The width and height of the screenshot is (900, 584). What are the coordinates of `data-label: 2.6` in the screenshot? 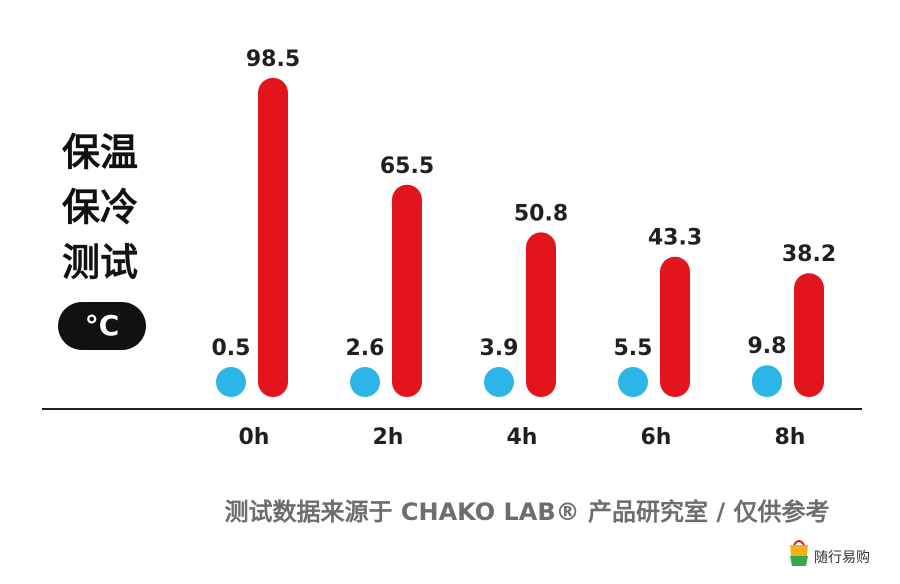 It's located at (365, 348).